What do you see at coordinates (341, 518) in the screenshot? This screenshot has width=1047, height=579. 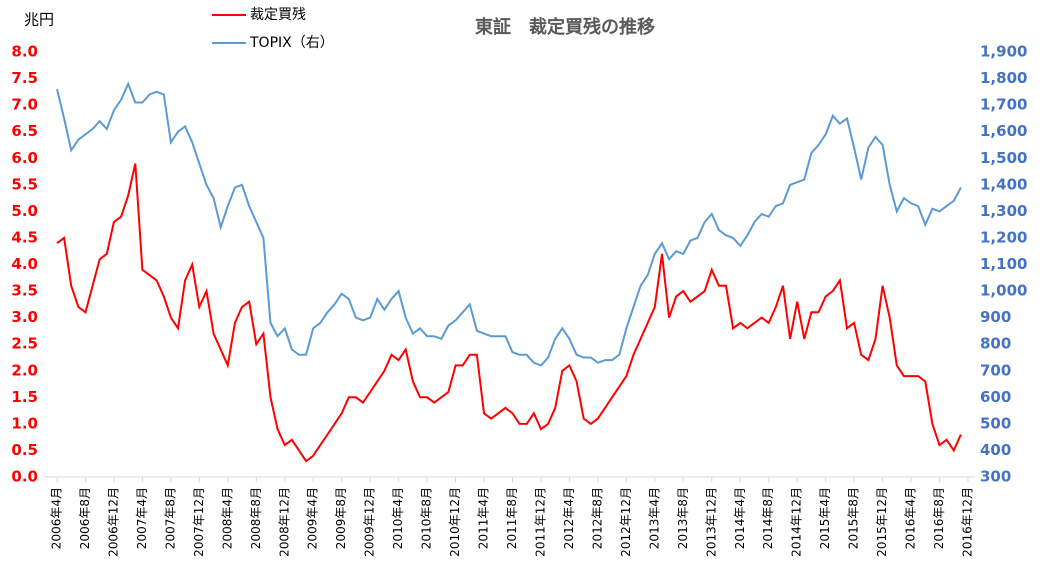 I see `x-tick-label: 2009年8月` at bounding box center [341, 518].